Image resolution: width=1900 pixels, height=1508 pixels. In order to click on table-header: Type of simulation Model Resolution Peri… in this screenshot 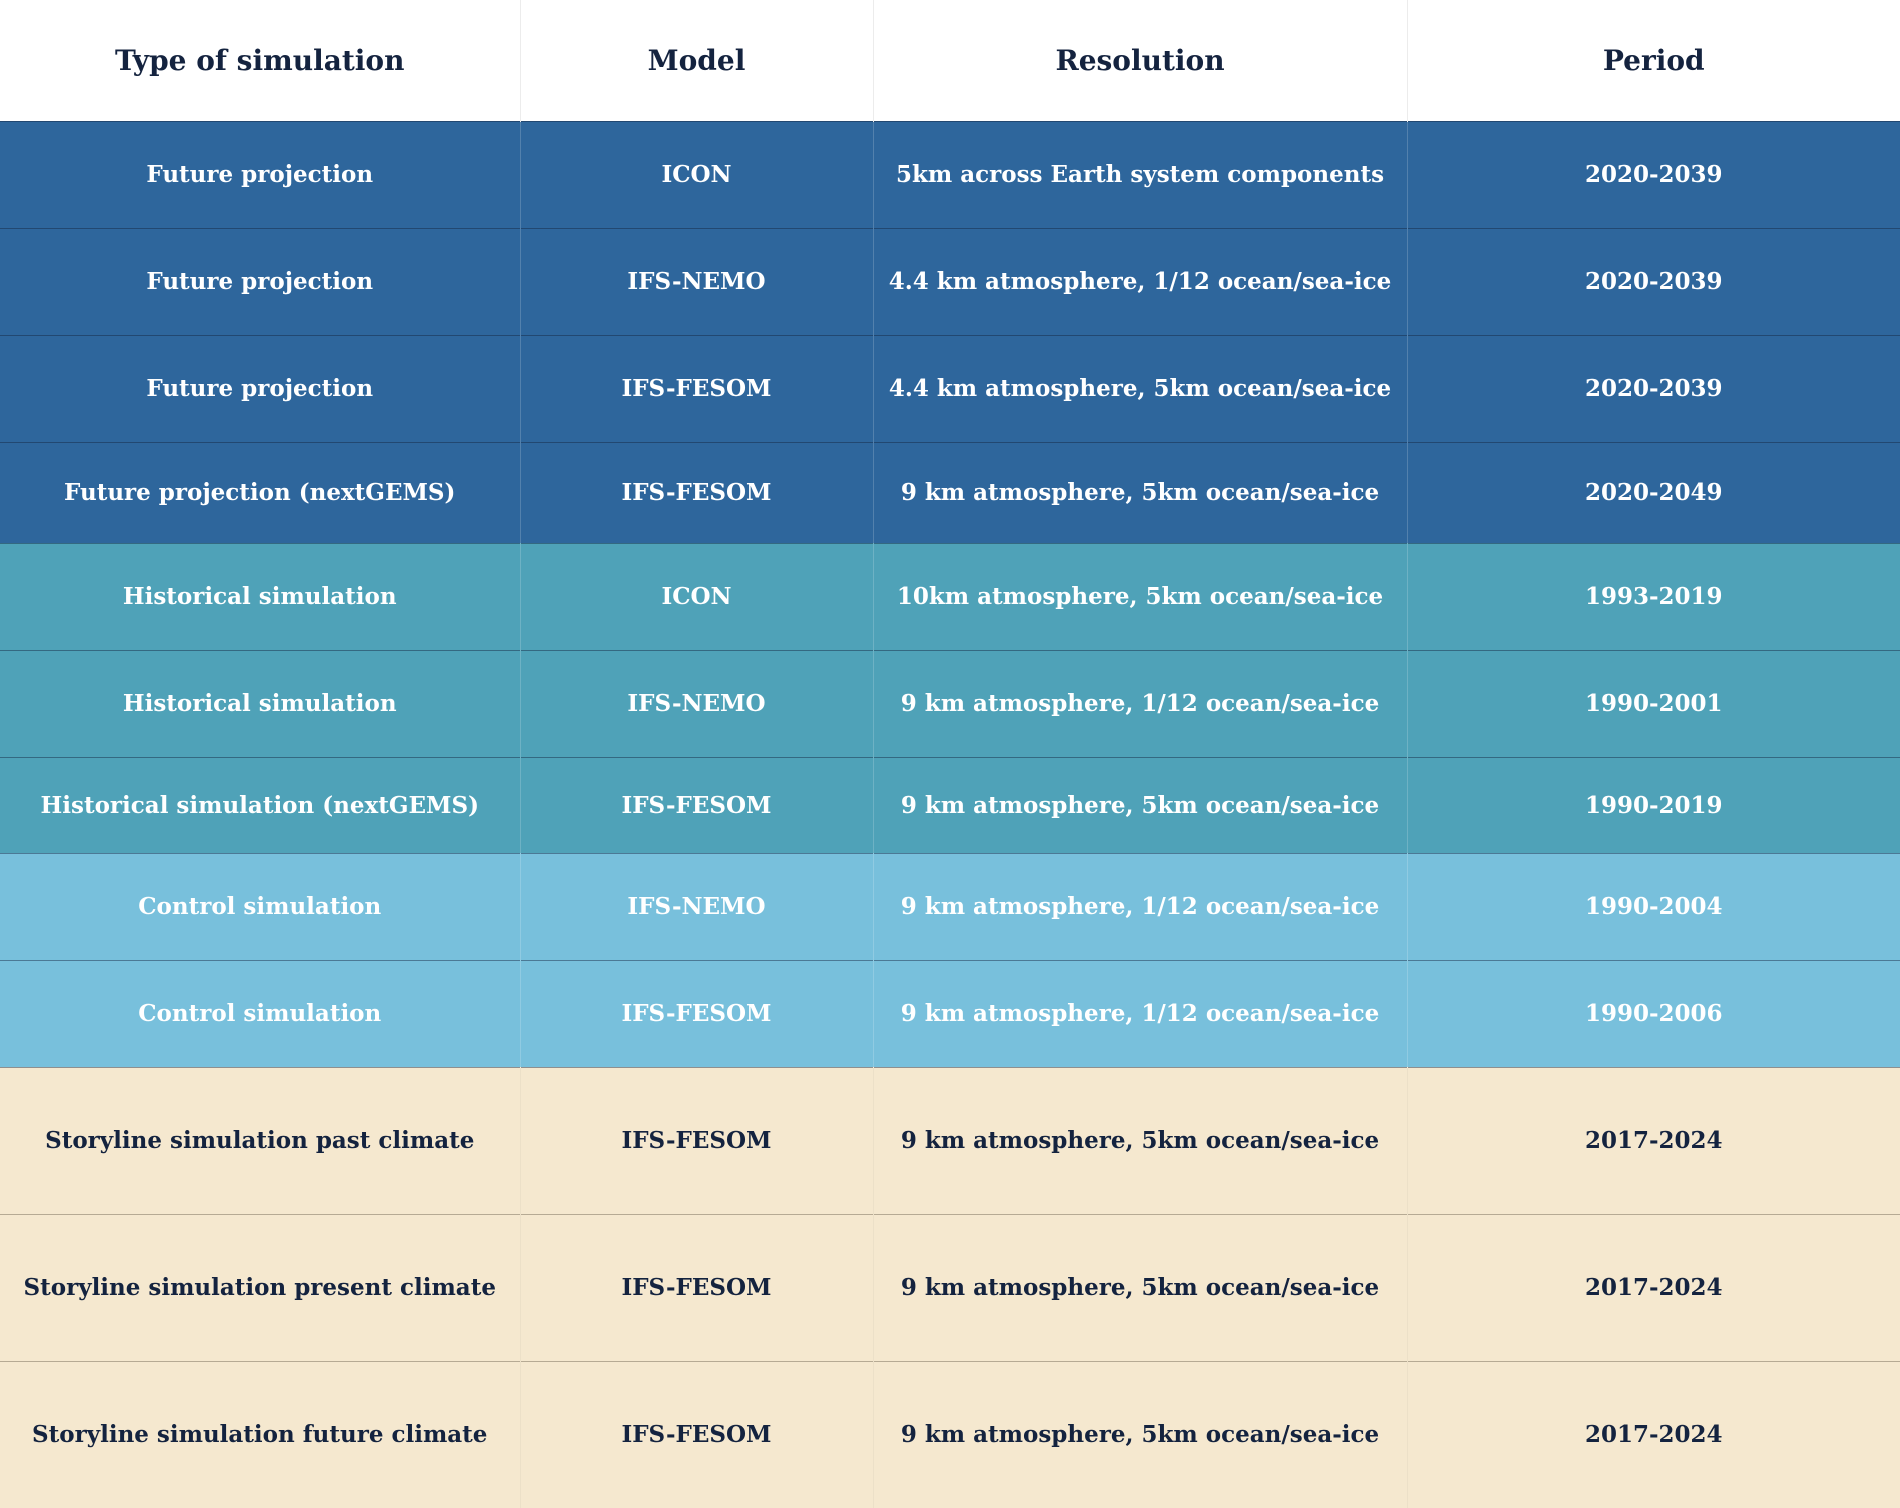, I will do `click(950, 60)`.